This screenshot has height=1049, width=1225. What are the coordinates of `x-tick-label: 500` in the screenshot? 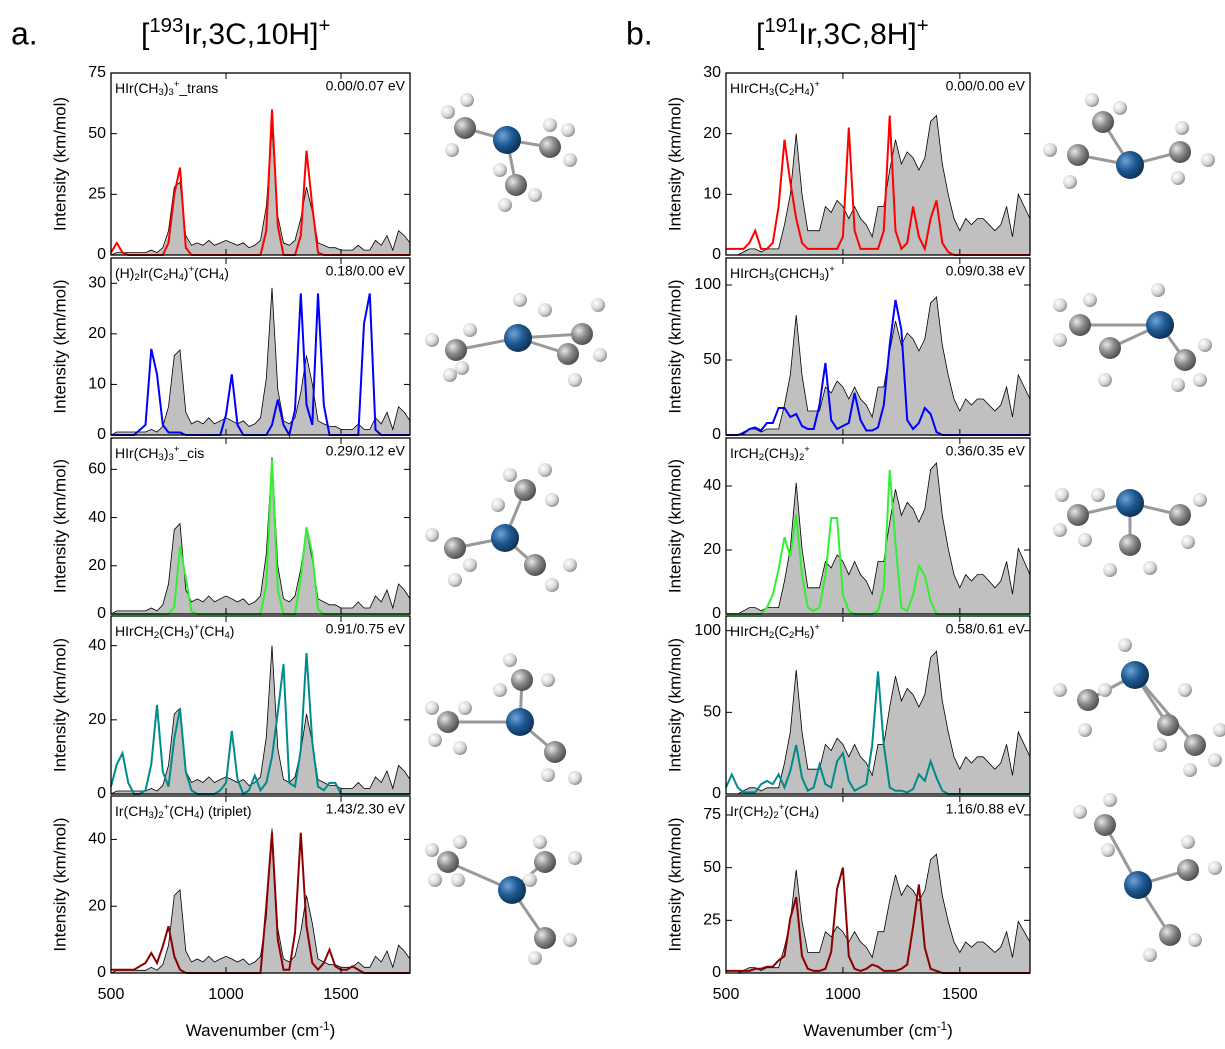 It's located at (111, 994).